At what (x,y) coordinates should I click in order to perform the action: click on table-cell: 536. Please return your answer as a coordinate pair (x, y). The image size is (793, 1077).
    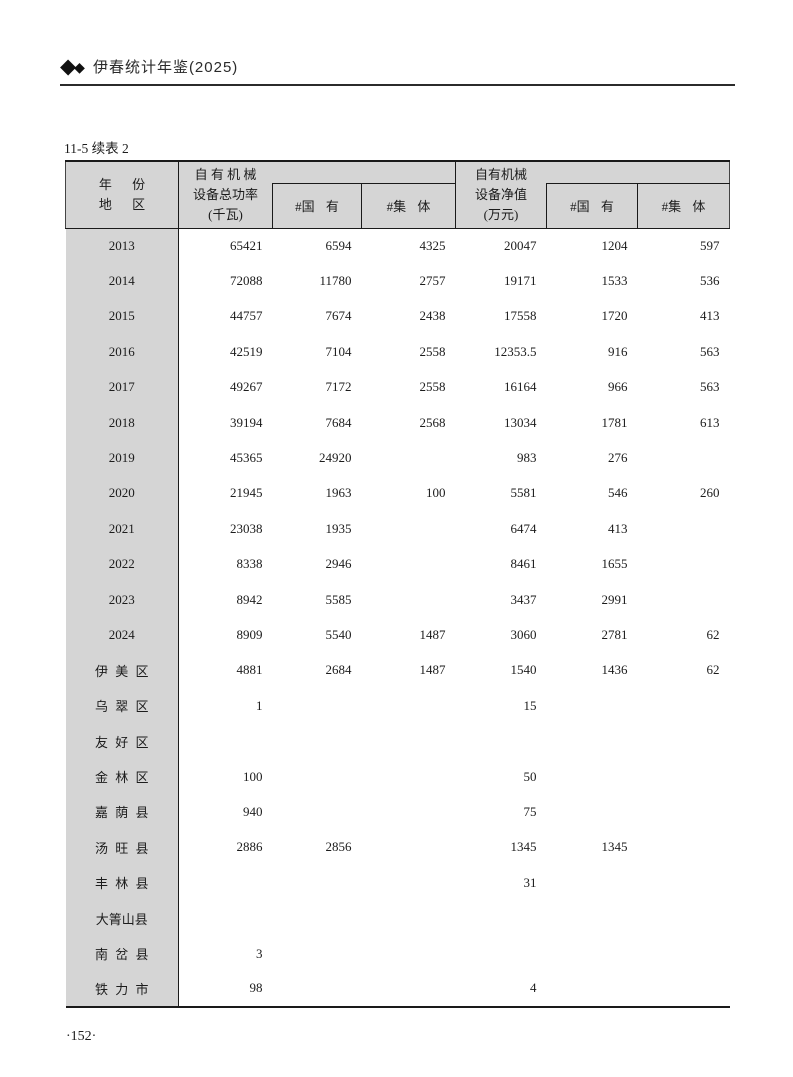
    Looking at the image, I should click on (683, 281).